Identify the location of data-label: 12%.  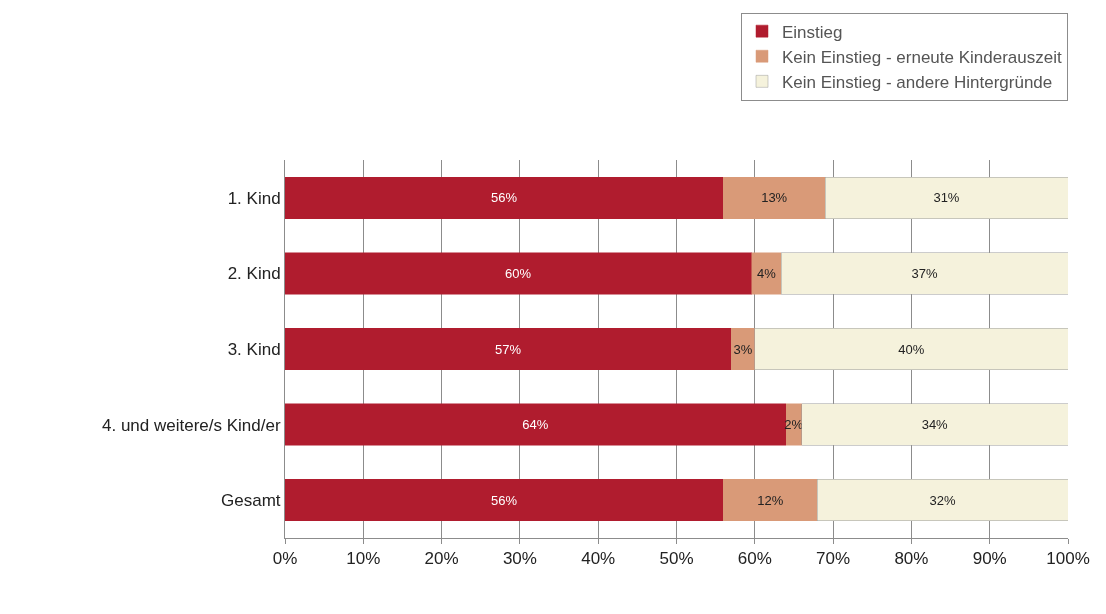
(770, 500).